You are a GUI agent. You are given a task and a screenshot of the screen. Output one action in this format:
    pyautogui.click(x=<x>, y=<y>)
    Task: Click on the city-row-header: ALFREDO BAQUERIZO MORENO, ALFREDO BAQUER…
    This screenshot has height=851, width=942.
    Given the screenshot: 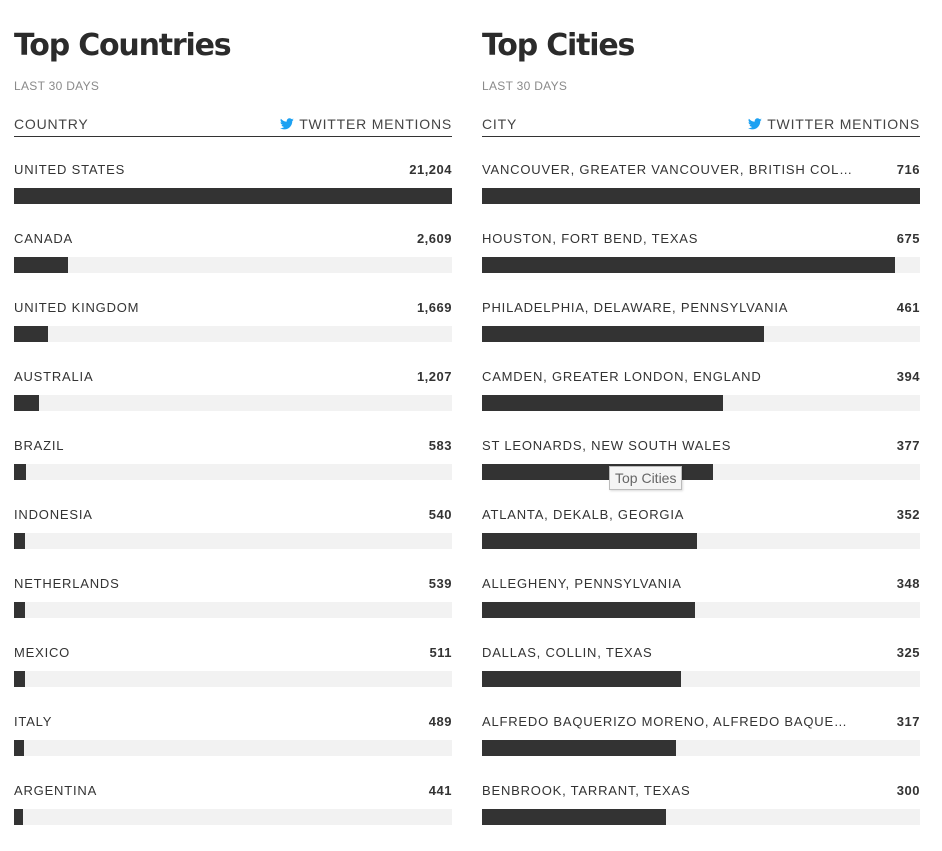 What is the action you would take?
    pyautogui.click(x=701, y=722)
    